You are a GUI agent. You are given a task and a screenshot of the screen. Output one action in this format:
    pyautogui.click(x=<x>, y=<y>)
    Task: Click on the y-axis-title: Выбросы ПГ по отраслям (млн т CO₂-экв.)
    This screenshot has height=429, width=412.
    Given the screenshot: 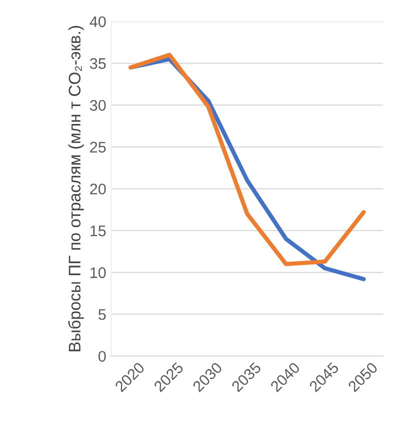 What is the action you would take?
    pyautogui.click(x=76, y=189)
    